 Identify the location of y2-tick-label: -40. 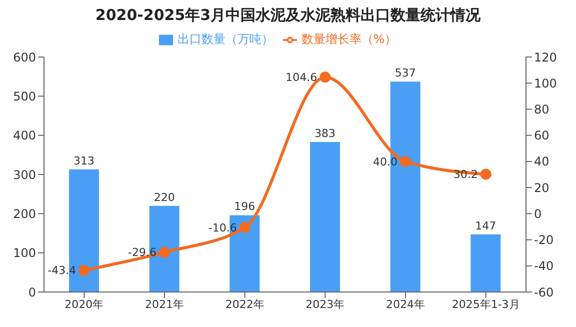
(544, 266).